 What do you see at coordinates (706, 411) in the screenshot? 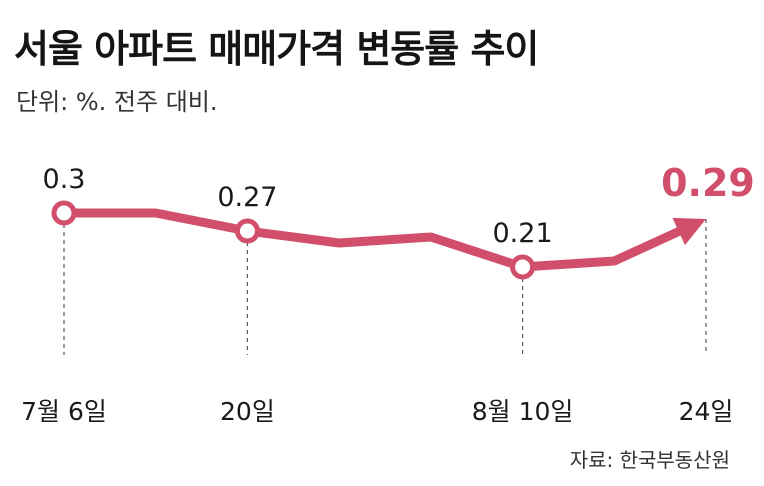
I see `x-tick-label: 24일` at bounding box center [706, 411].